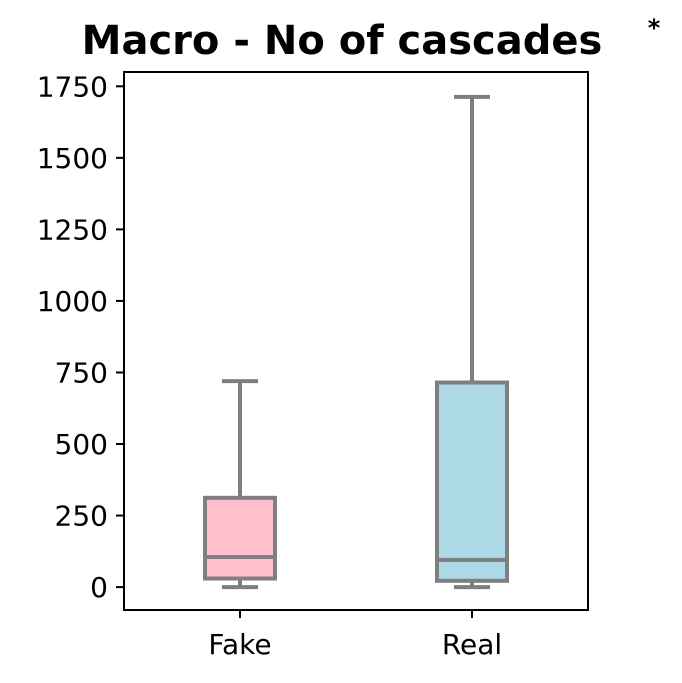 Image resolution: width=682 pixels, height=683 pixels. Describe the element at coordinates (240, 538) in the screenshot. I see `fake-box` at that location.